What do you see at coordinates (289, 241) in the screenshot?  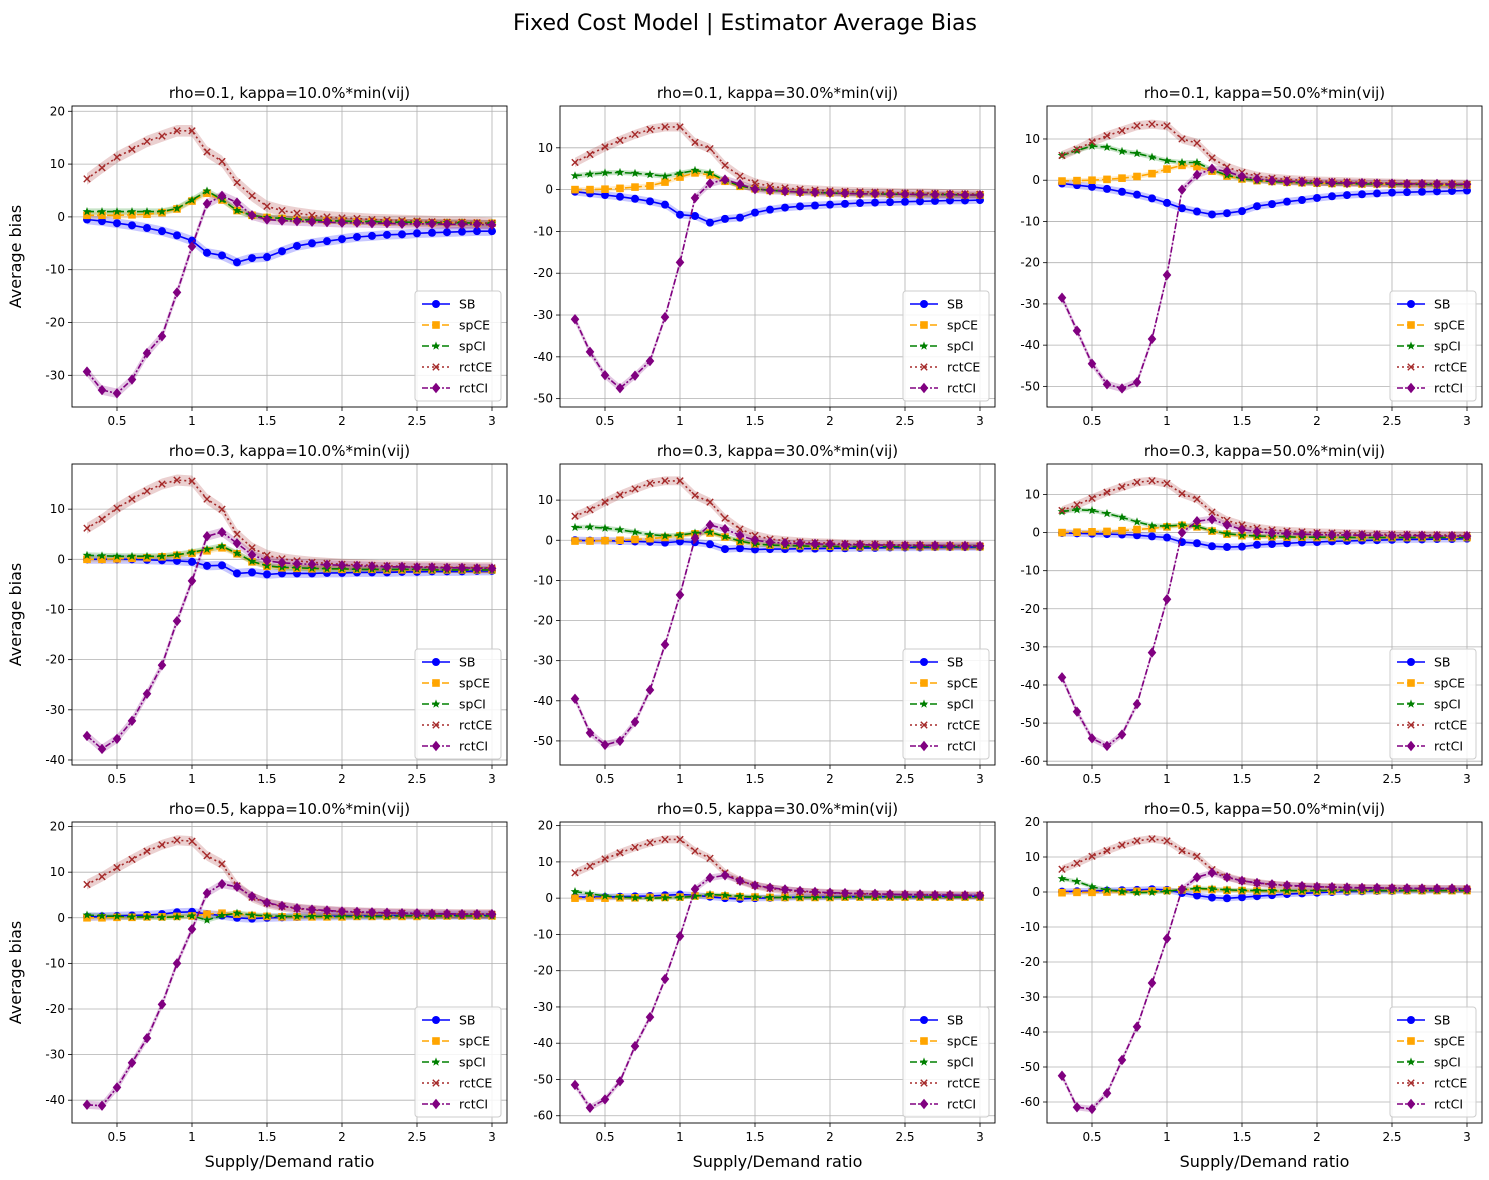 I see `series-line-SB` at bounding box center [289, 241].